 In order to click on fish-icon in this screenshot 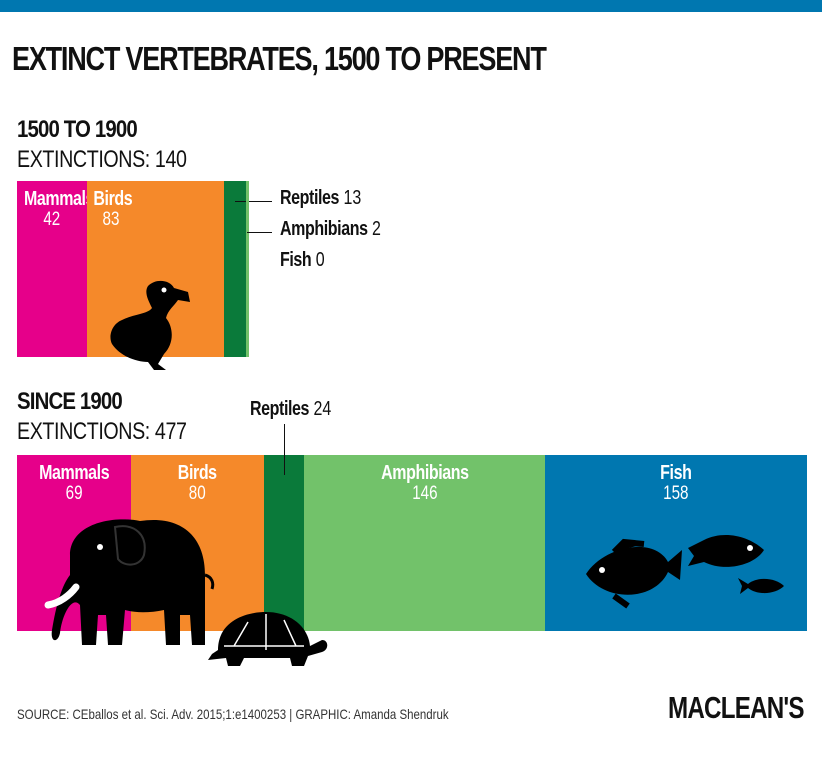, I will do `click(685, 572)`.